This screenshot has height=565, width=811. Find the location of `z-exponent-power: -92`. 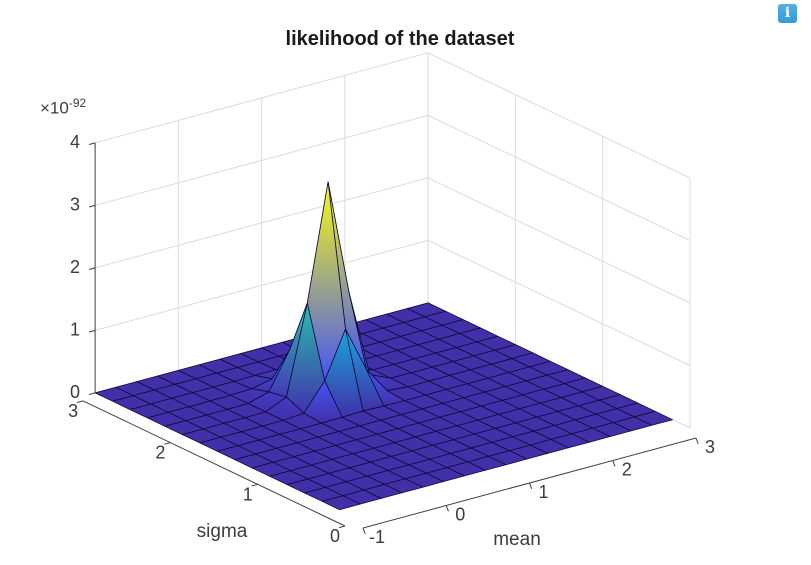

z-exponent-power: -92 is located at coordinates (77, 103).